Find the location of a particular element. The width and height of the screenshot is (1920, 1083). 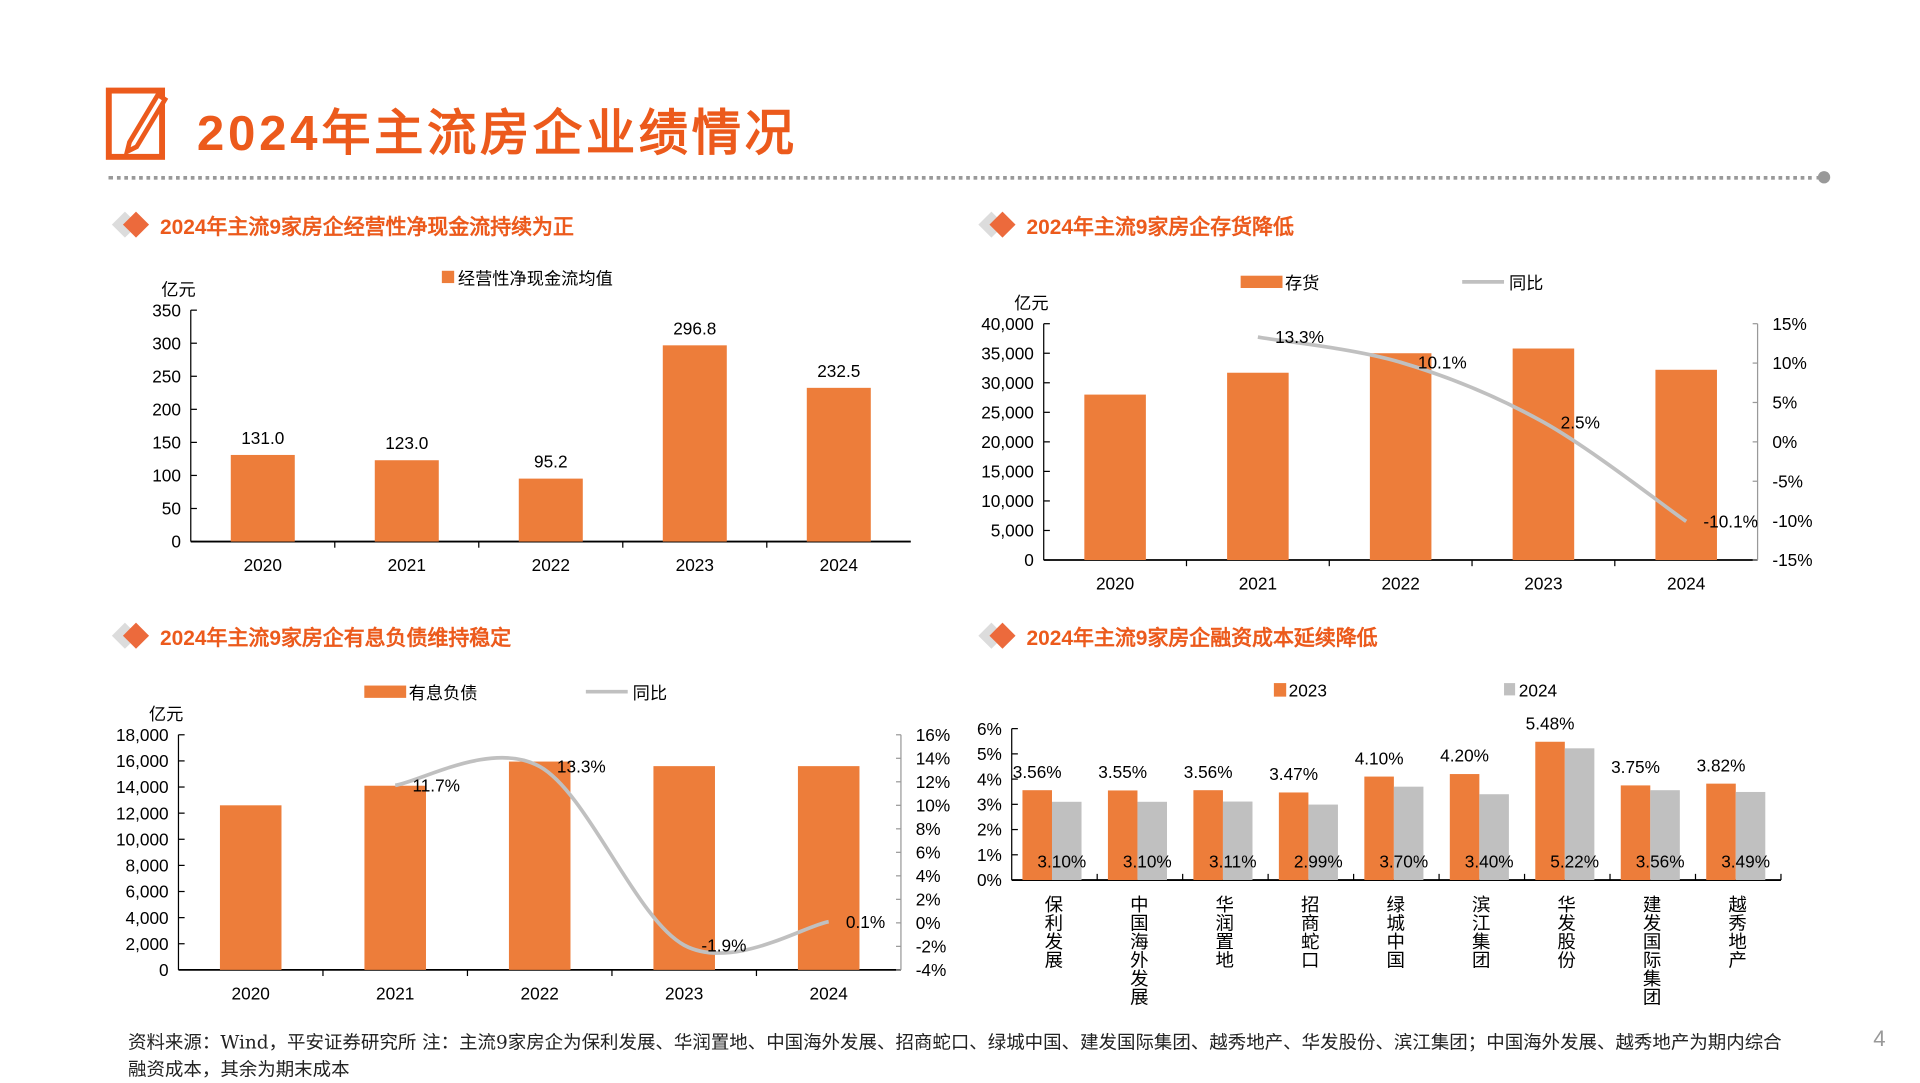

y2-tick-label: 10% is located at coordinates (1789, 363).